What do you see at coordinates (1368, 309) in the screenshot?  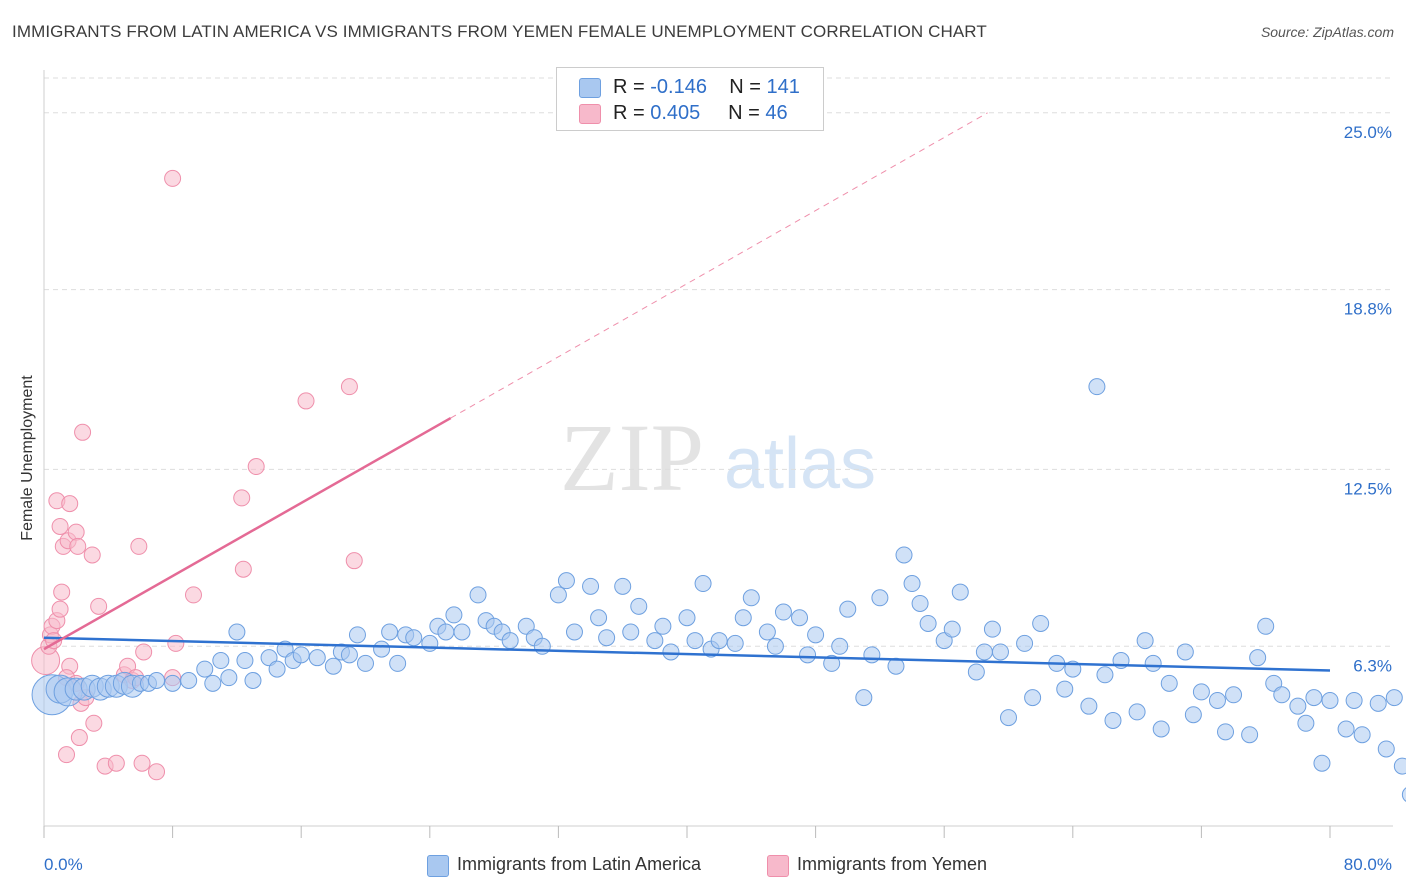 I see `y-tick-label: 18.8%` at bounding box center [1368, 309].